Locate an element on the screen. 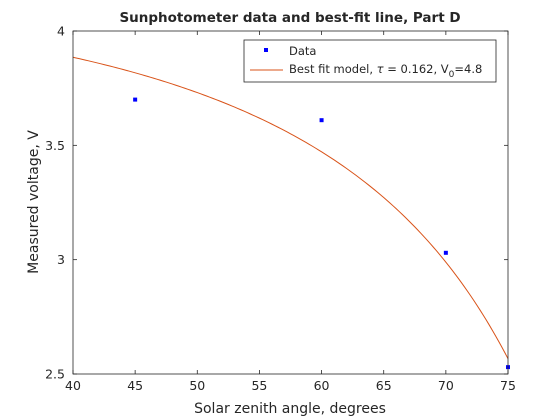  legend-fit-tau: = 0.162, V is located at coordinates (416, 69).